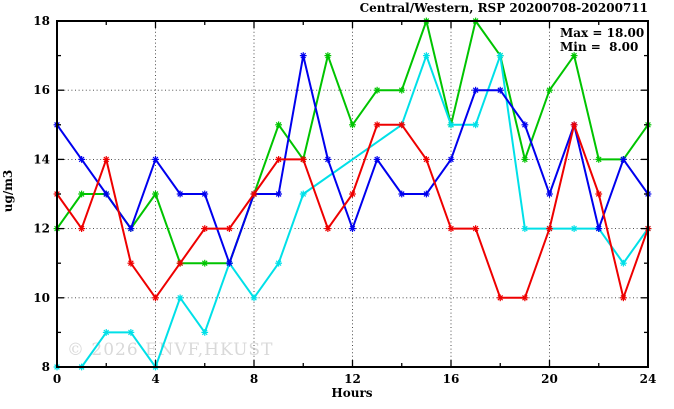 The image size is (674, 409). What do you see at coordinates (41, 298) in the screenshot?
I see `y-tick-label: 10` at bounding box center [41, 298].